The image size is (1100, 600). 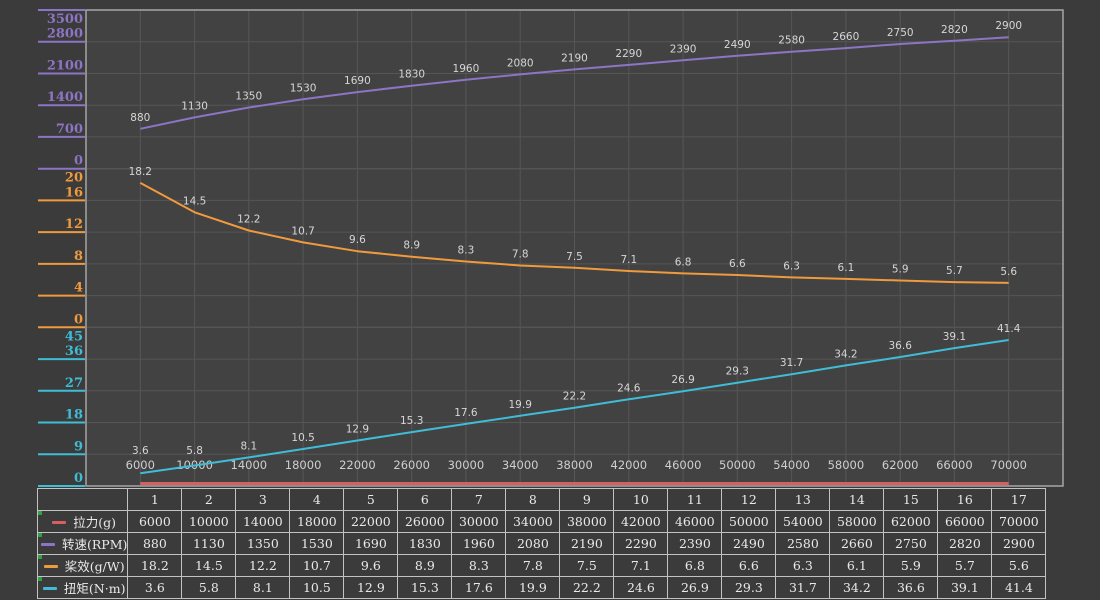 I want to click on legend-dash-icon-efficiency, so click(x=50, y=566).